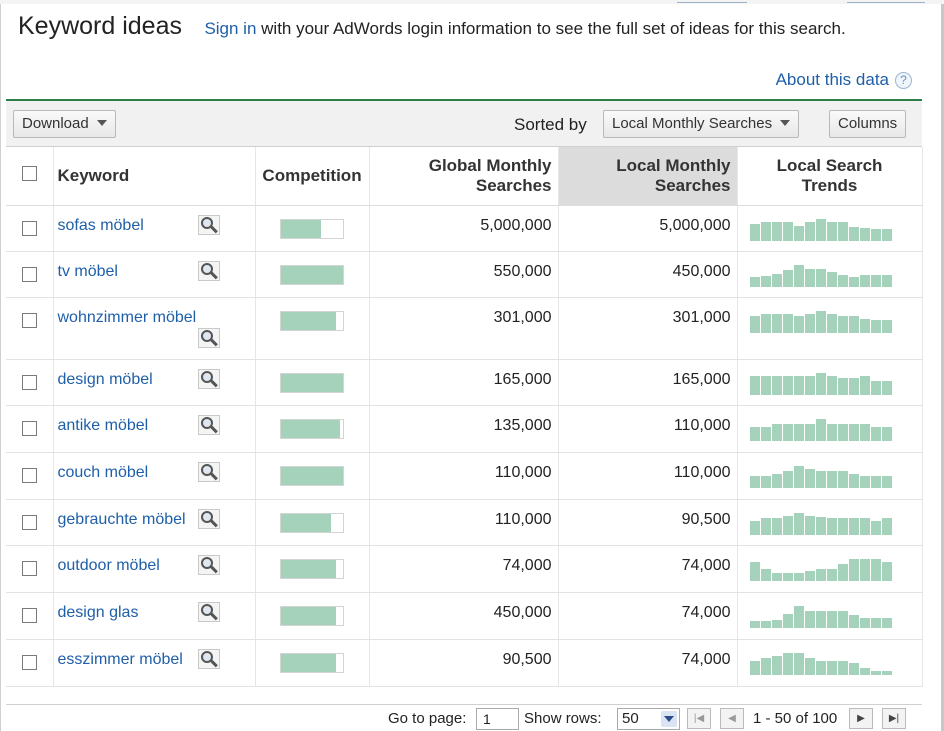 This screenshot has height=731, width=944. I want to click on next-page-icon: ▶, so click(861, 718).